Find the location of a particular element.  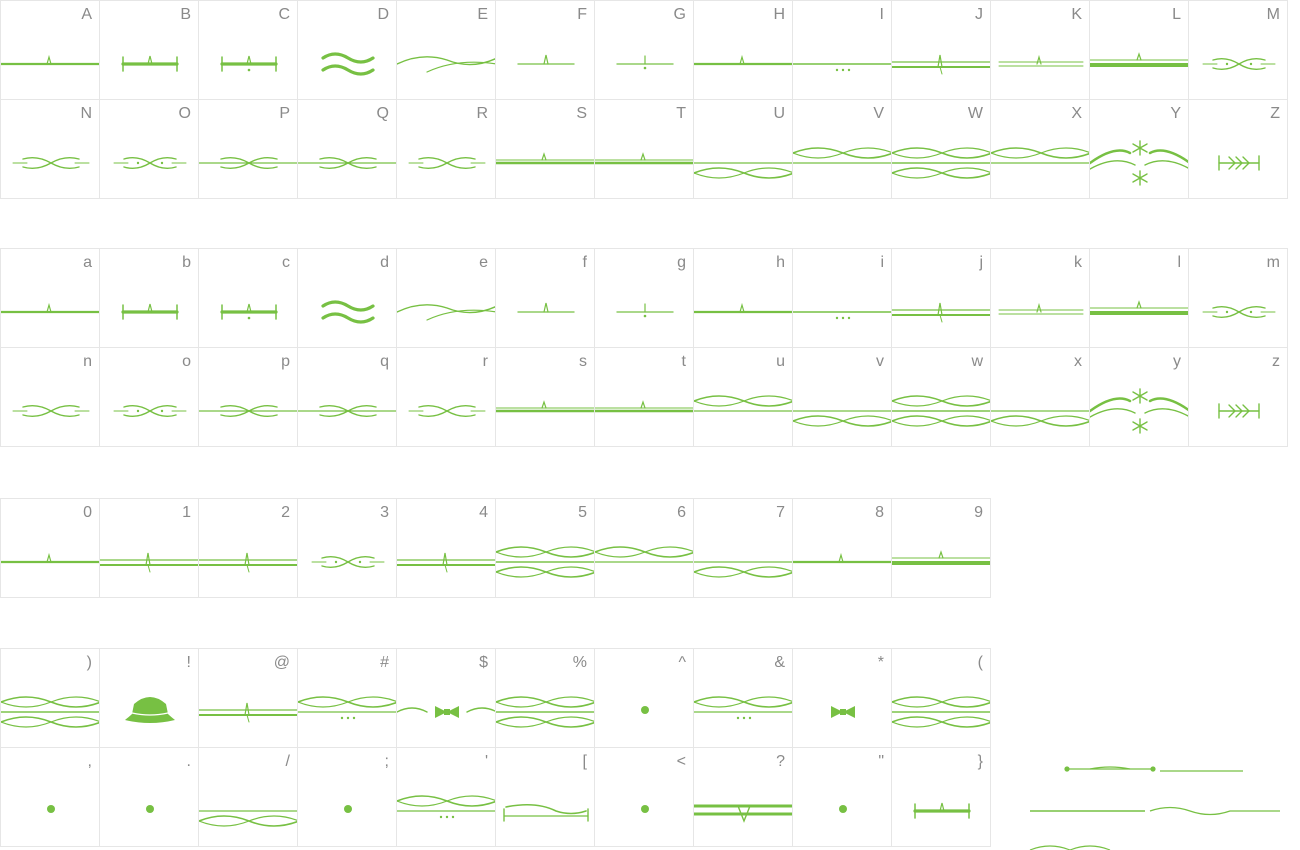

glyph-cell: & is located at coordinates (743, 698).